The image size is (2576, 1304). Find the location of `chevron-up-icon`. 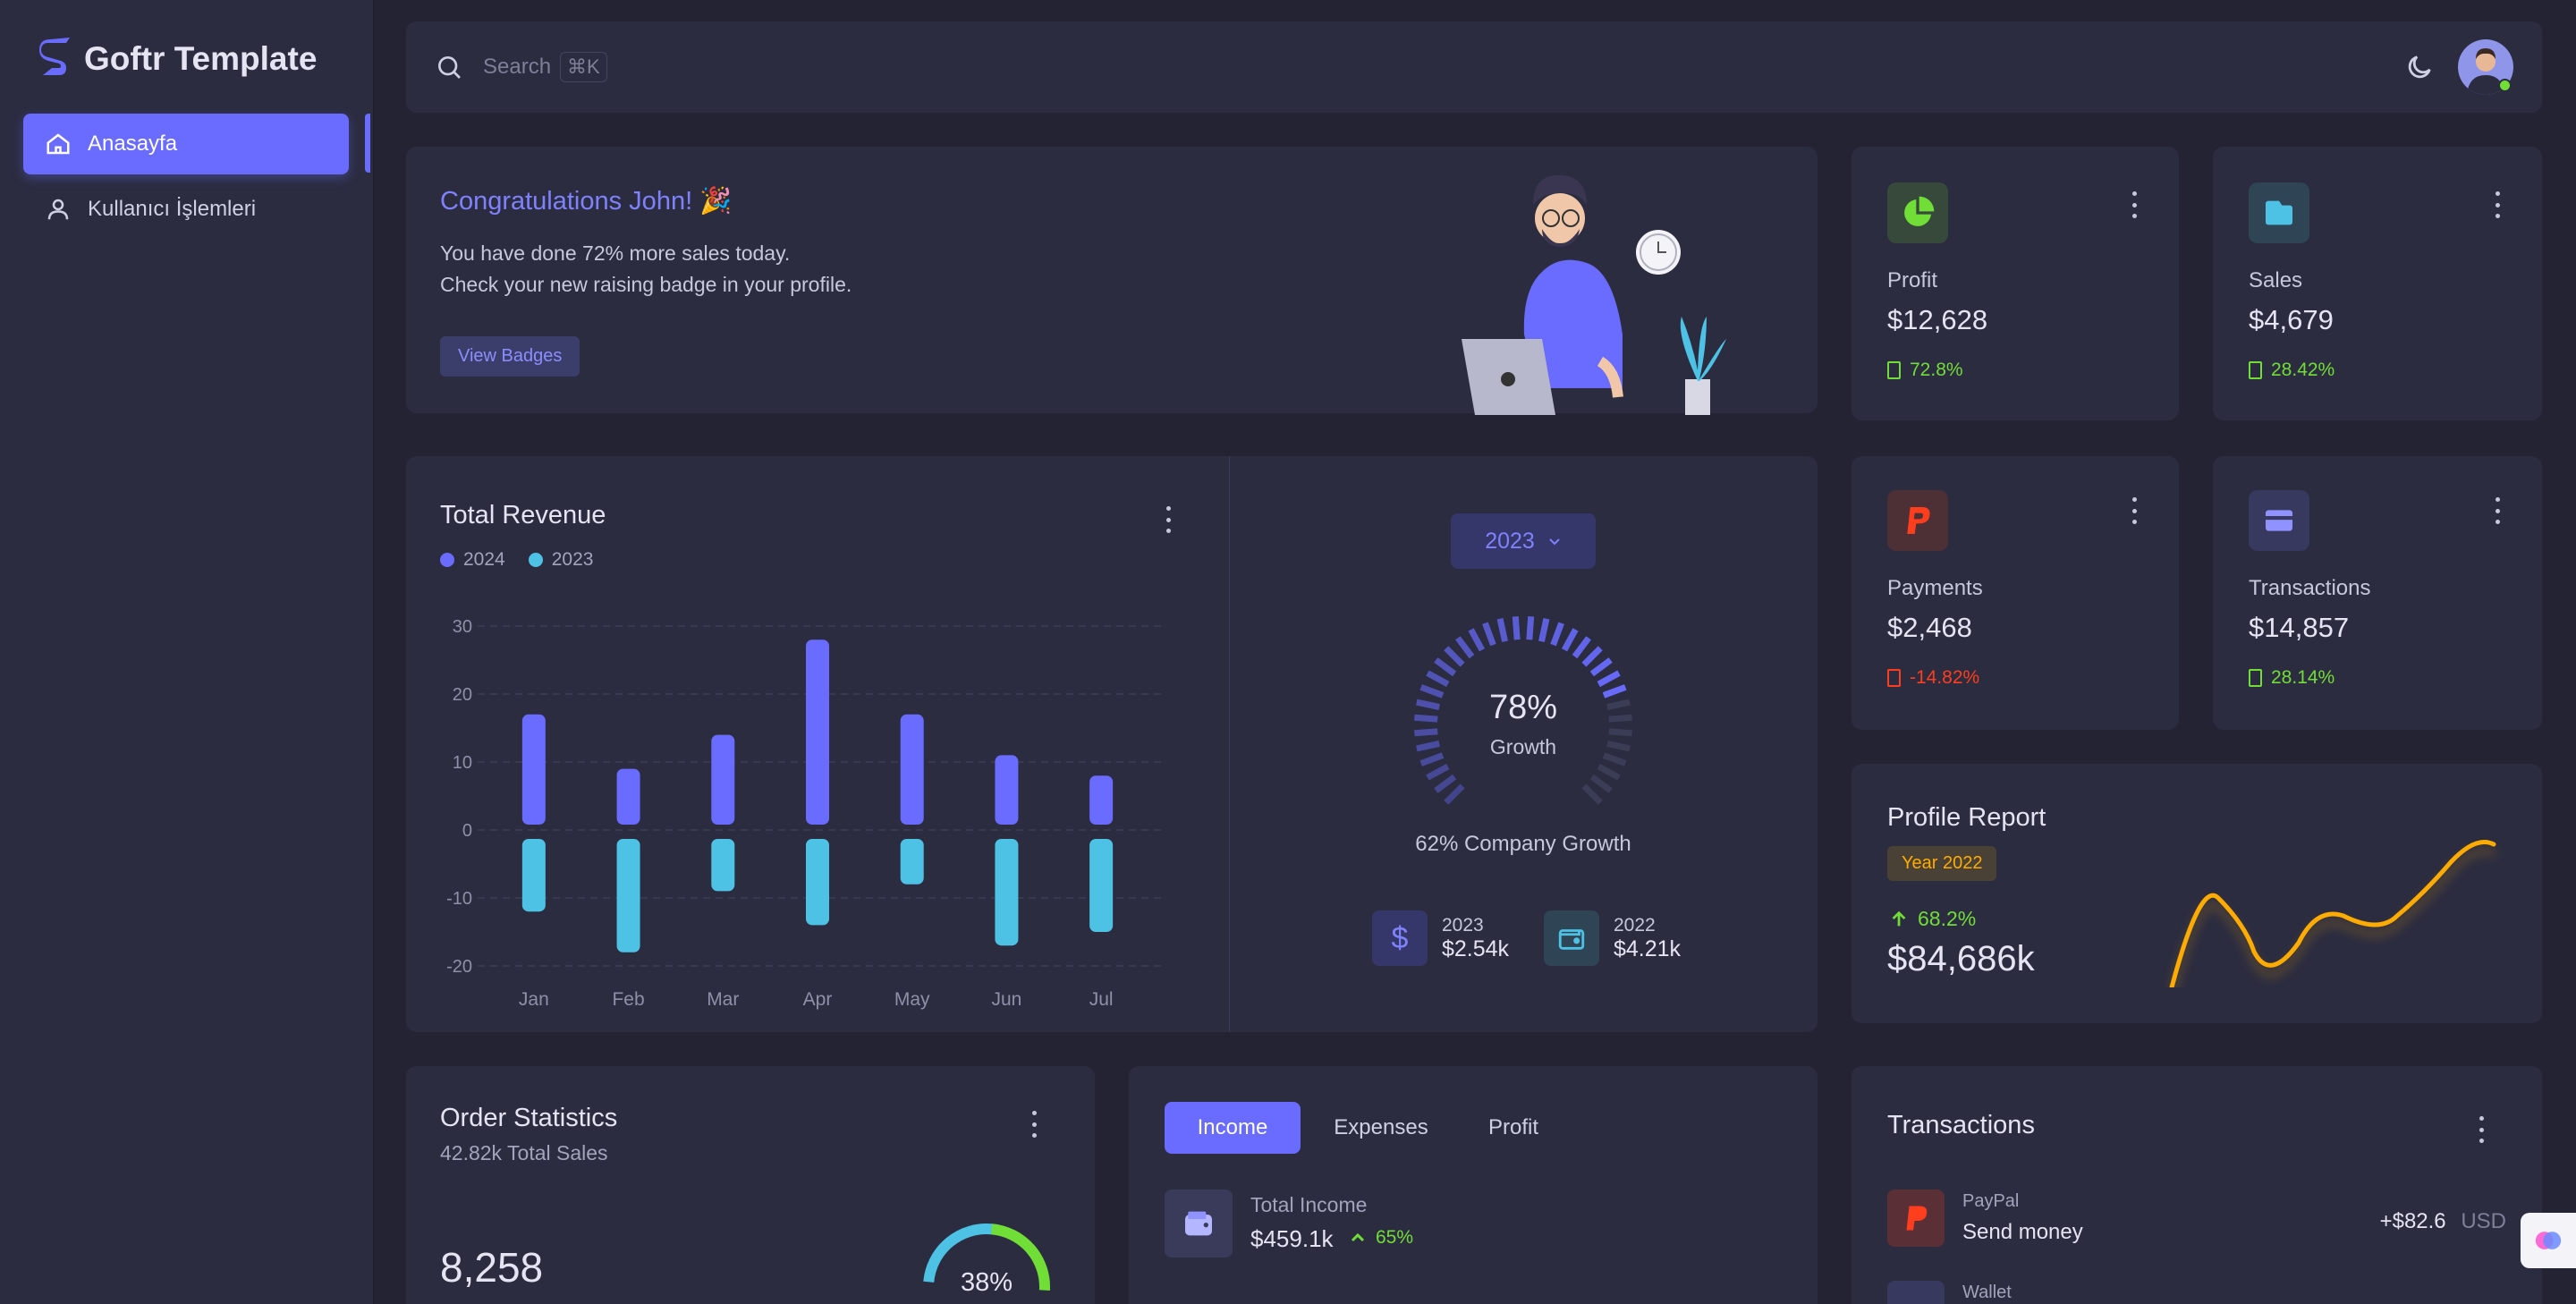

chevron-up-icon is located at coordinates (1358, 1237).